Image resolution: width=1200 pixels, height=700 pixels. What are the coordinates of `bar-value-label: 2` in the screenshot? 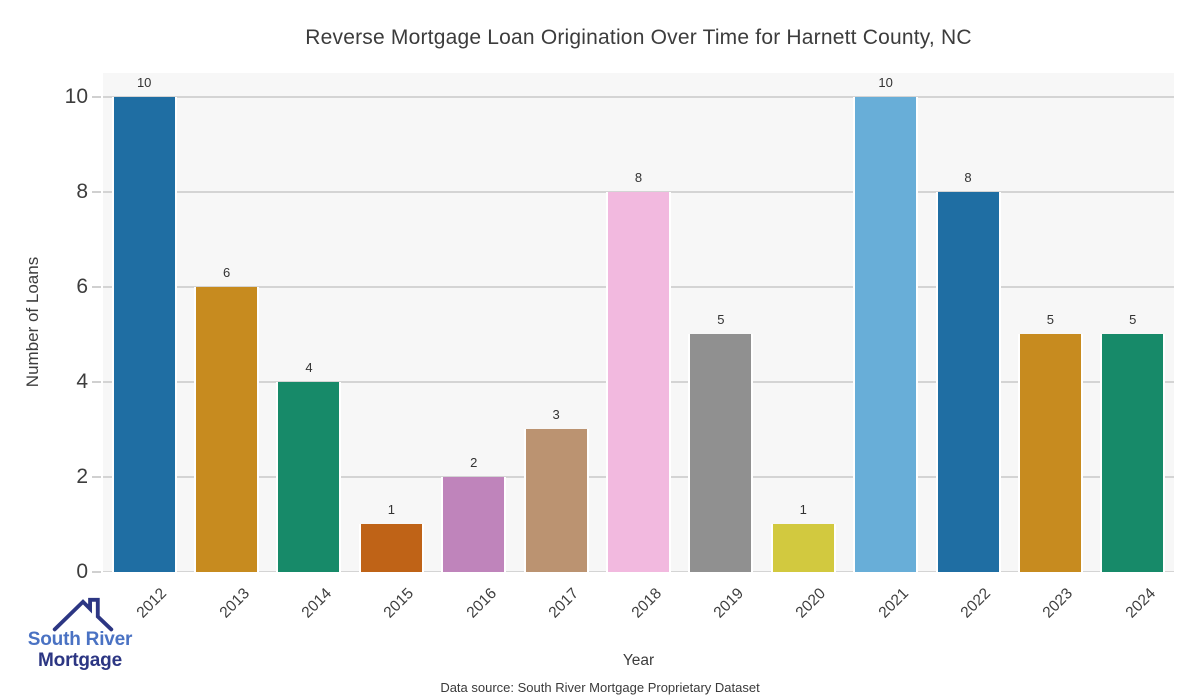 It's located at (474, 462).